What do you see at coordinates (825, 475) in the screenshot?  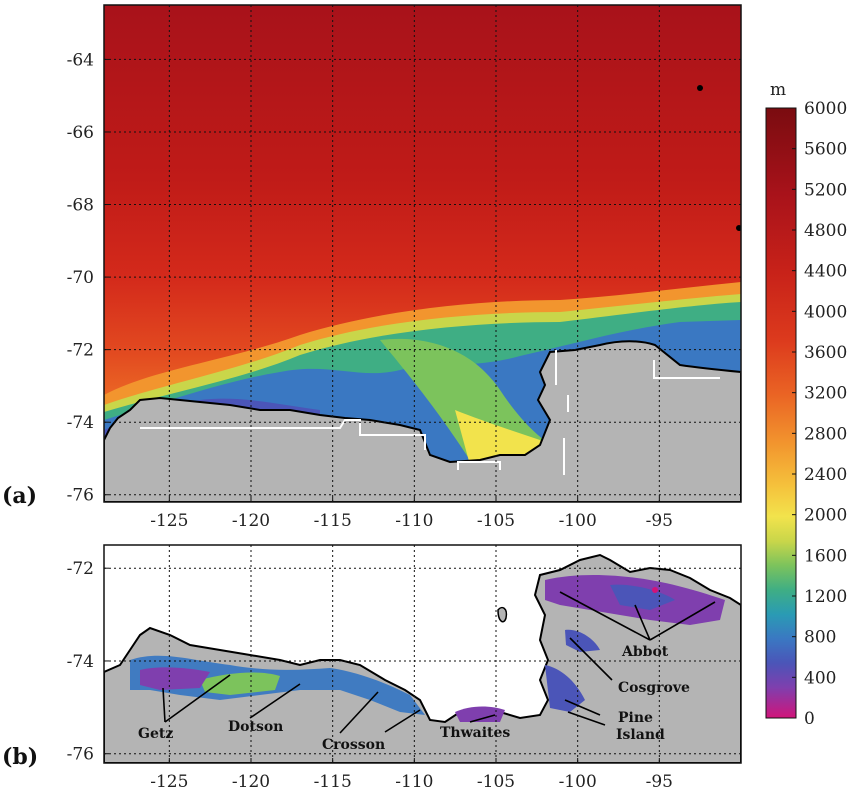 I see `colorbar-tick-label: 2400` at bounding box center [825, 475].